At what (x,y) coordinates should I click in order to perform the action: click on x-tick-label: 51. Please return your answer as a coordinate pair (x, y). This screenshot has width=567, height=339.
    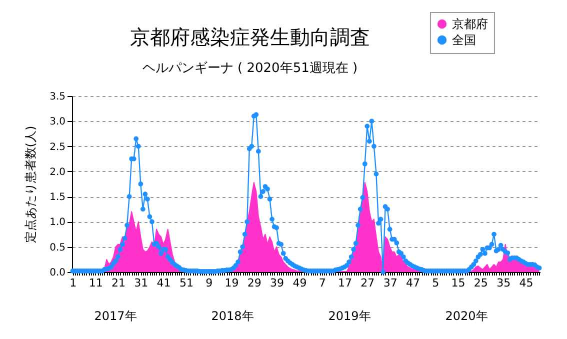
    Looking at the image, I should click on (186, 283).